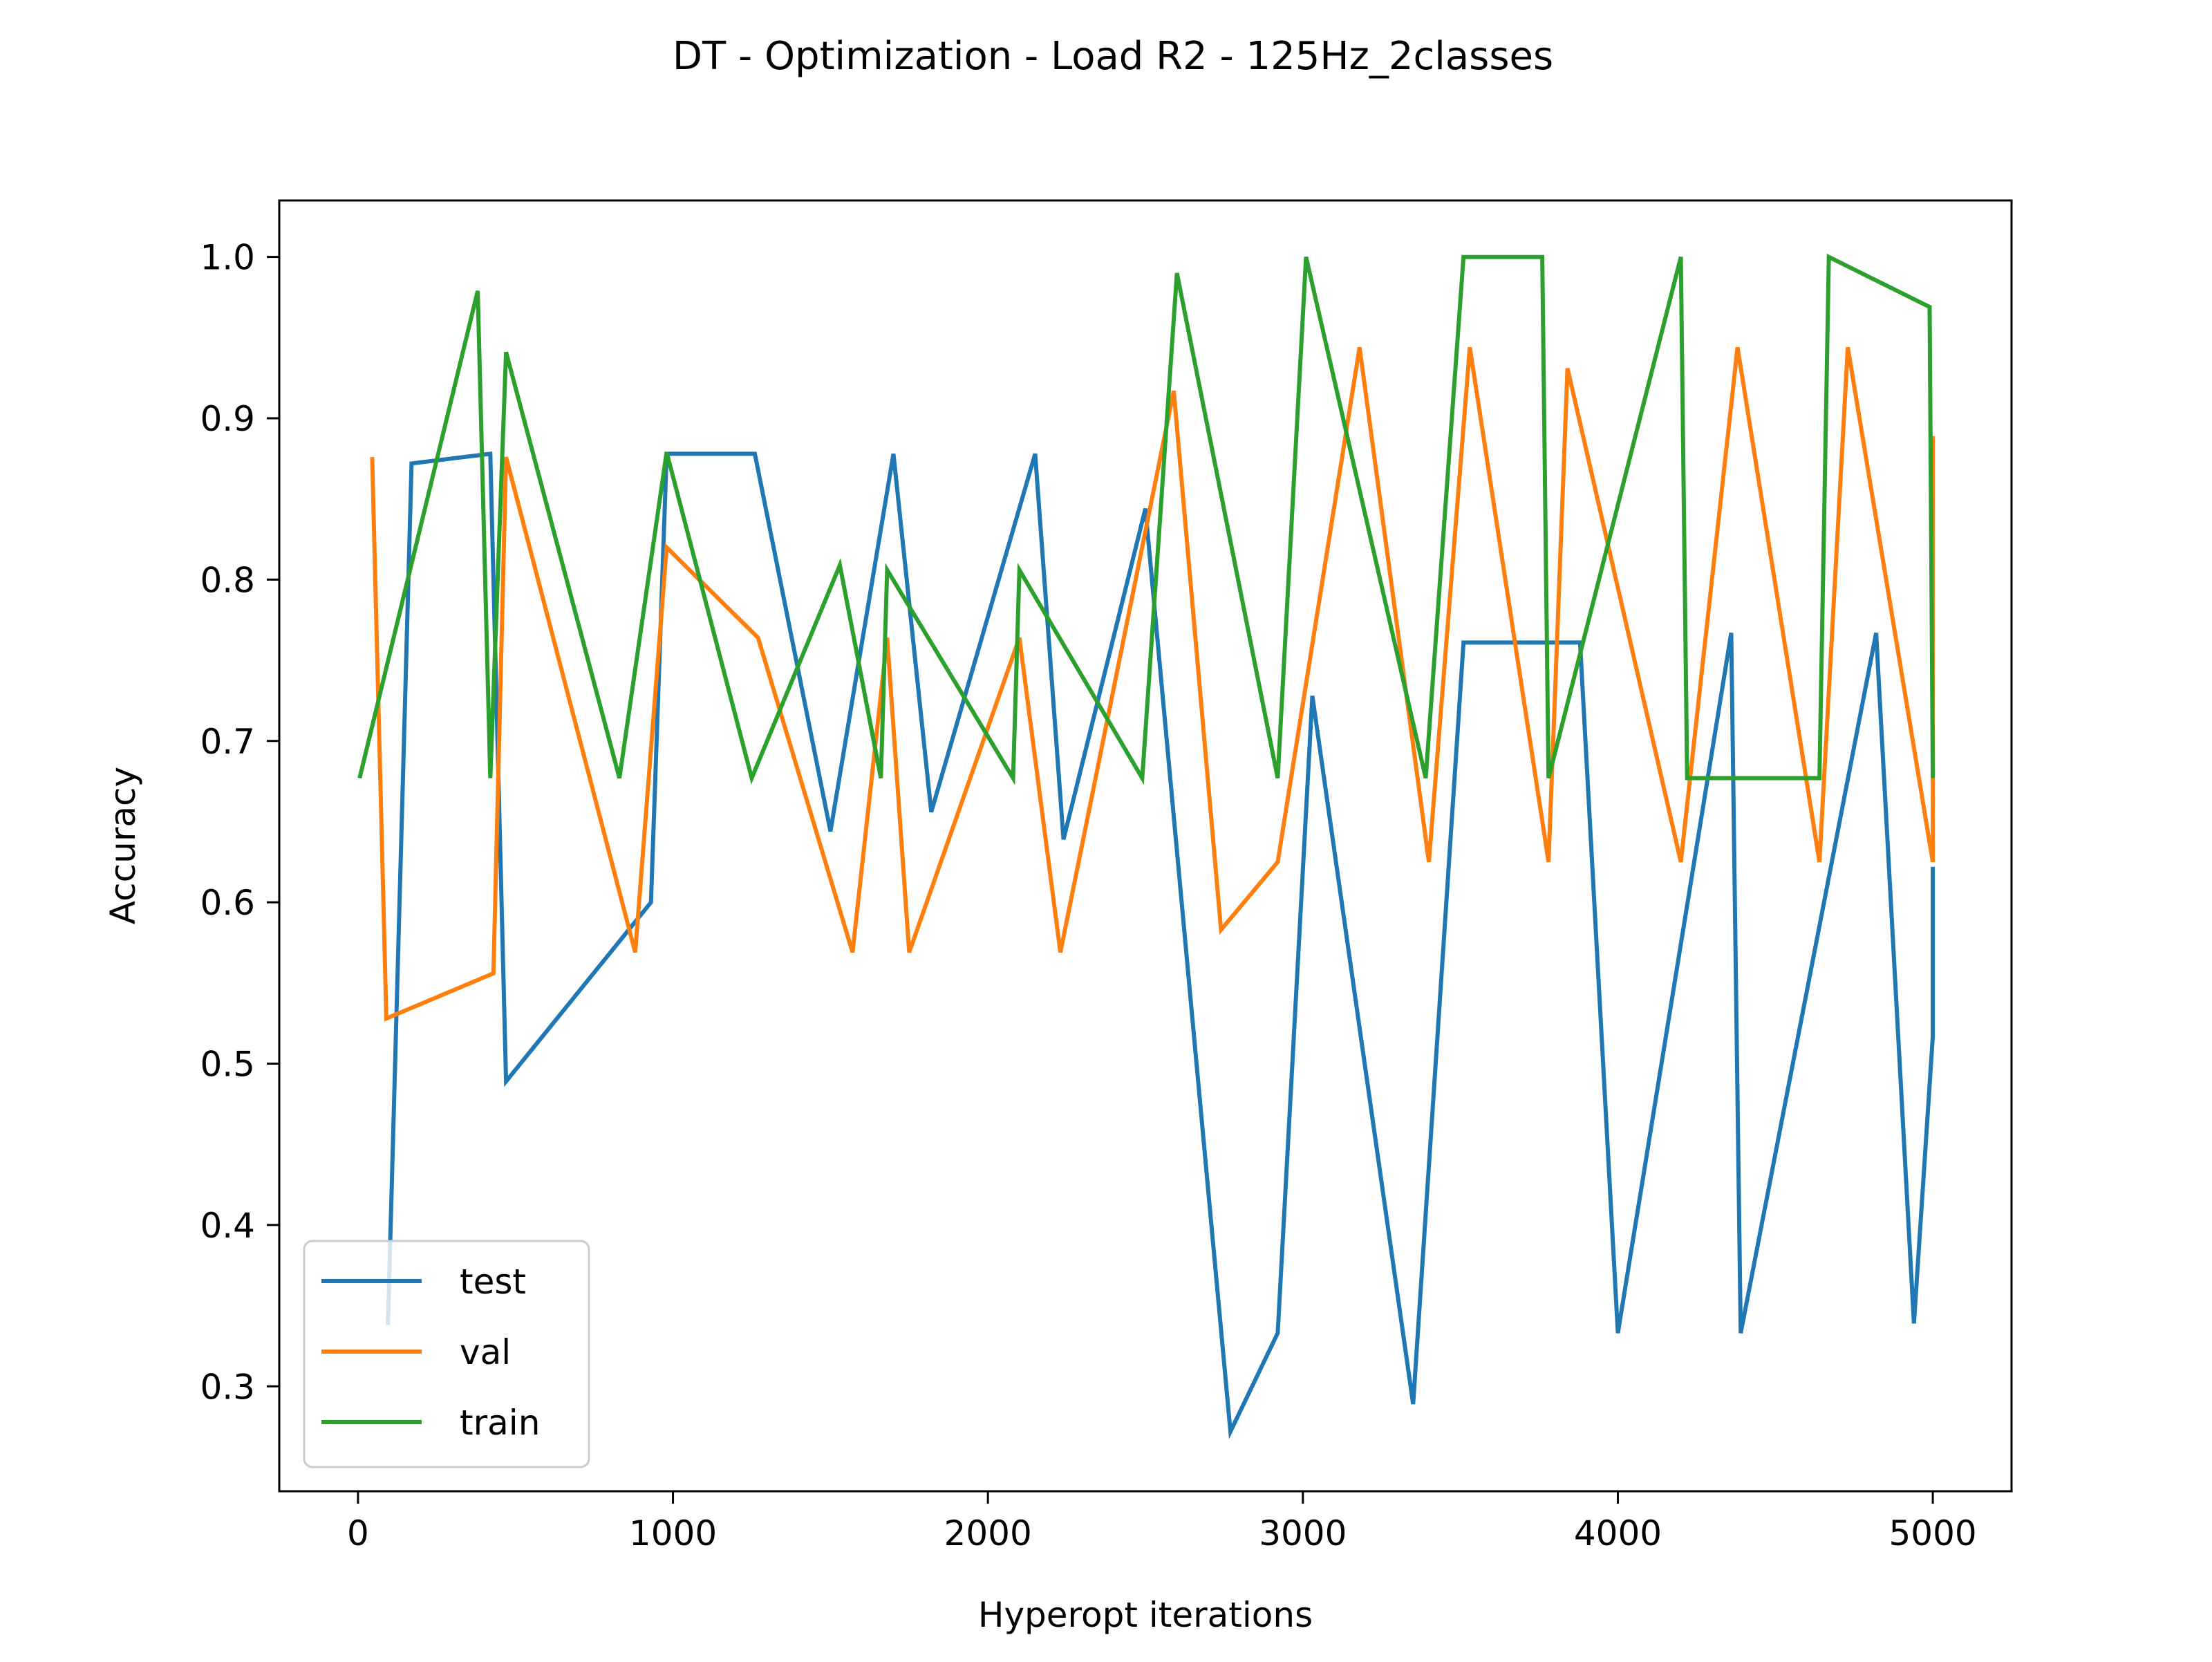  What do you see at coordinates (500, 1423) in the screenshot?
I see `legend-label-train: train` at bounding box center [500, 1423].